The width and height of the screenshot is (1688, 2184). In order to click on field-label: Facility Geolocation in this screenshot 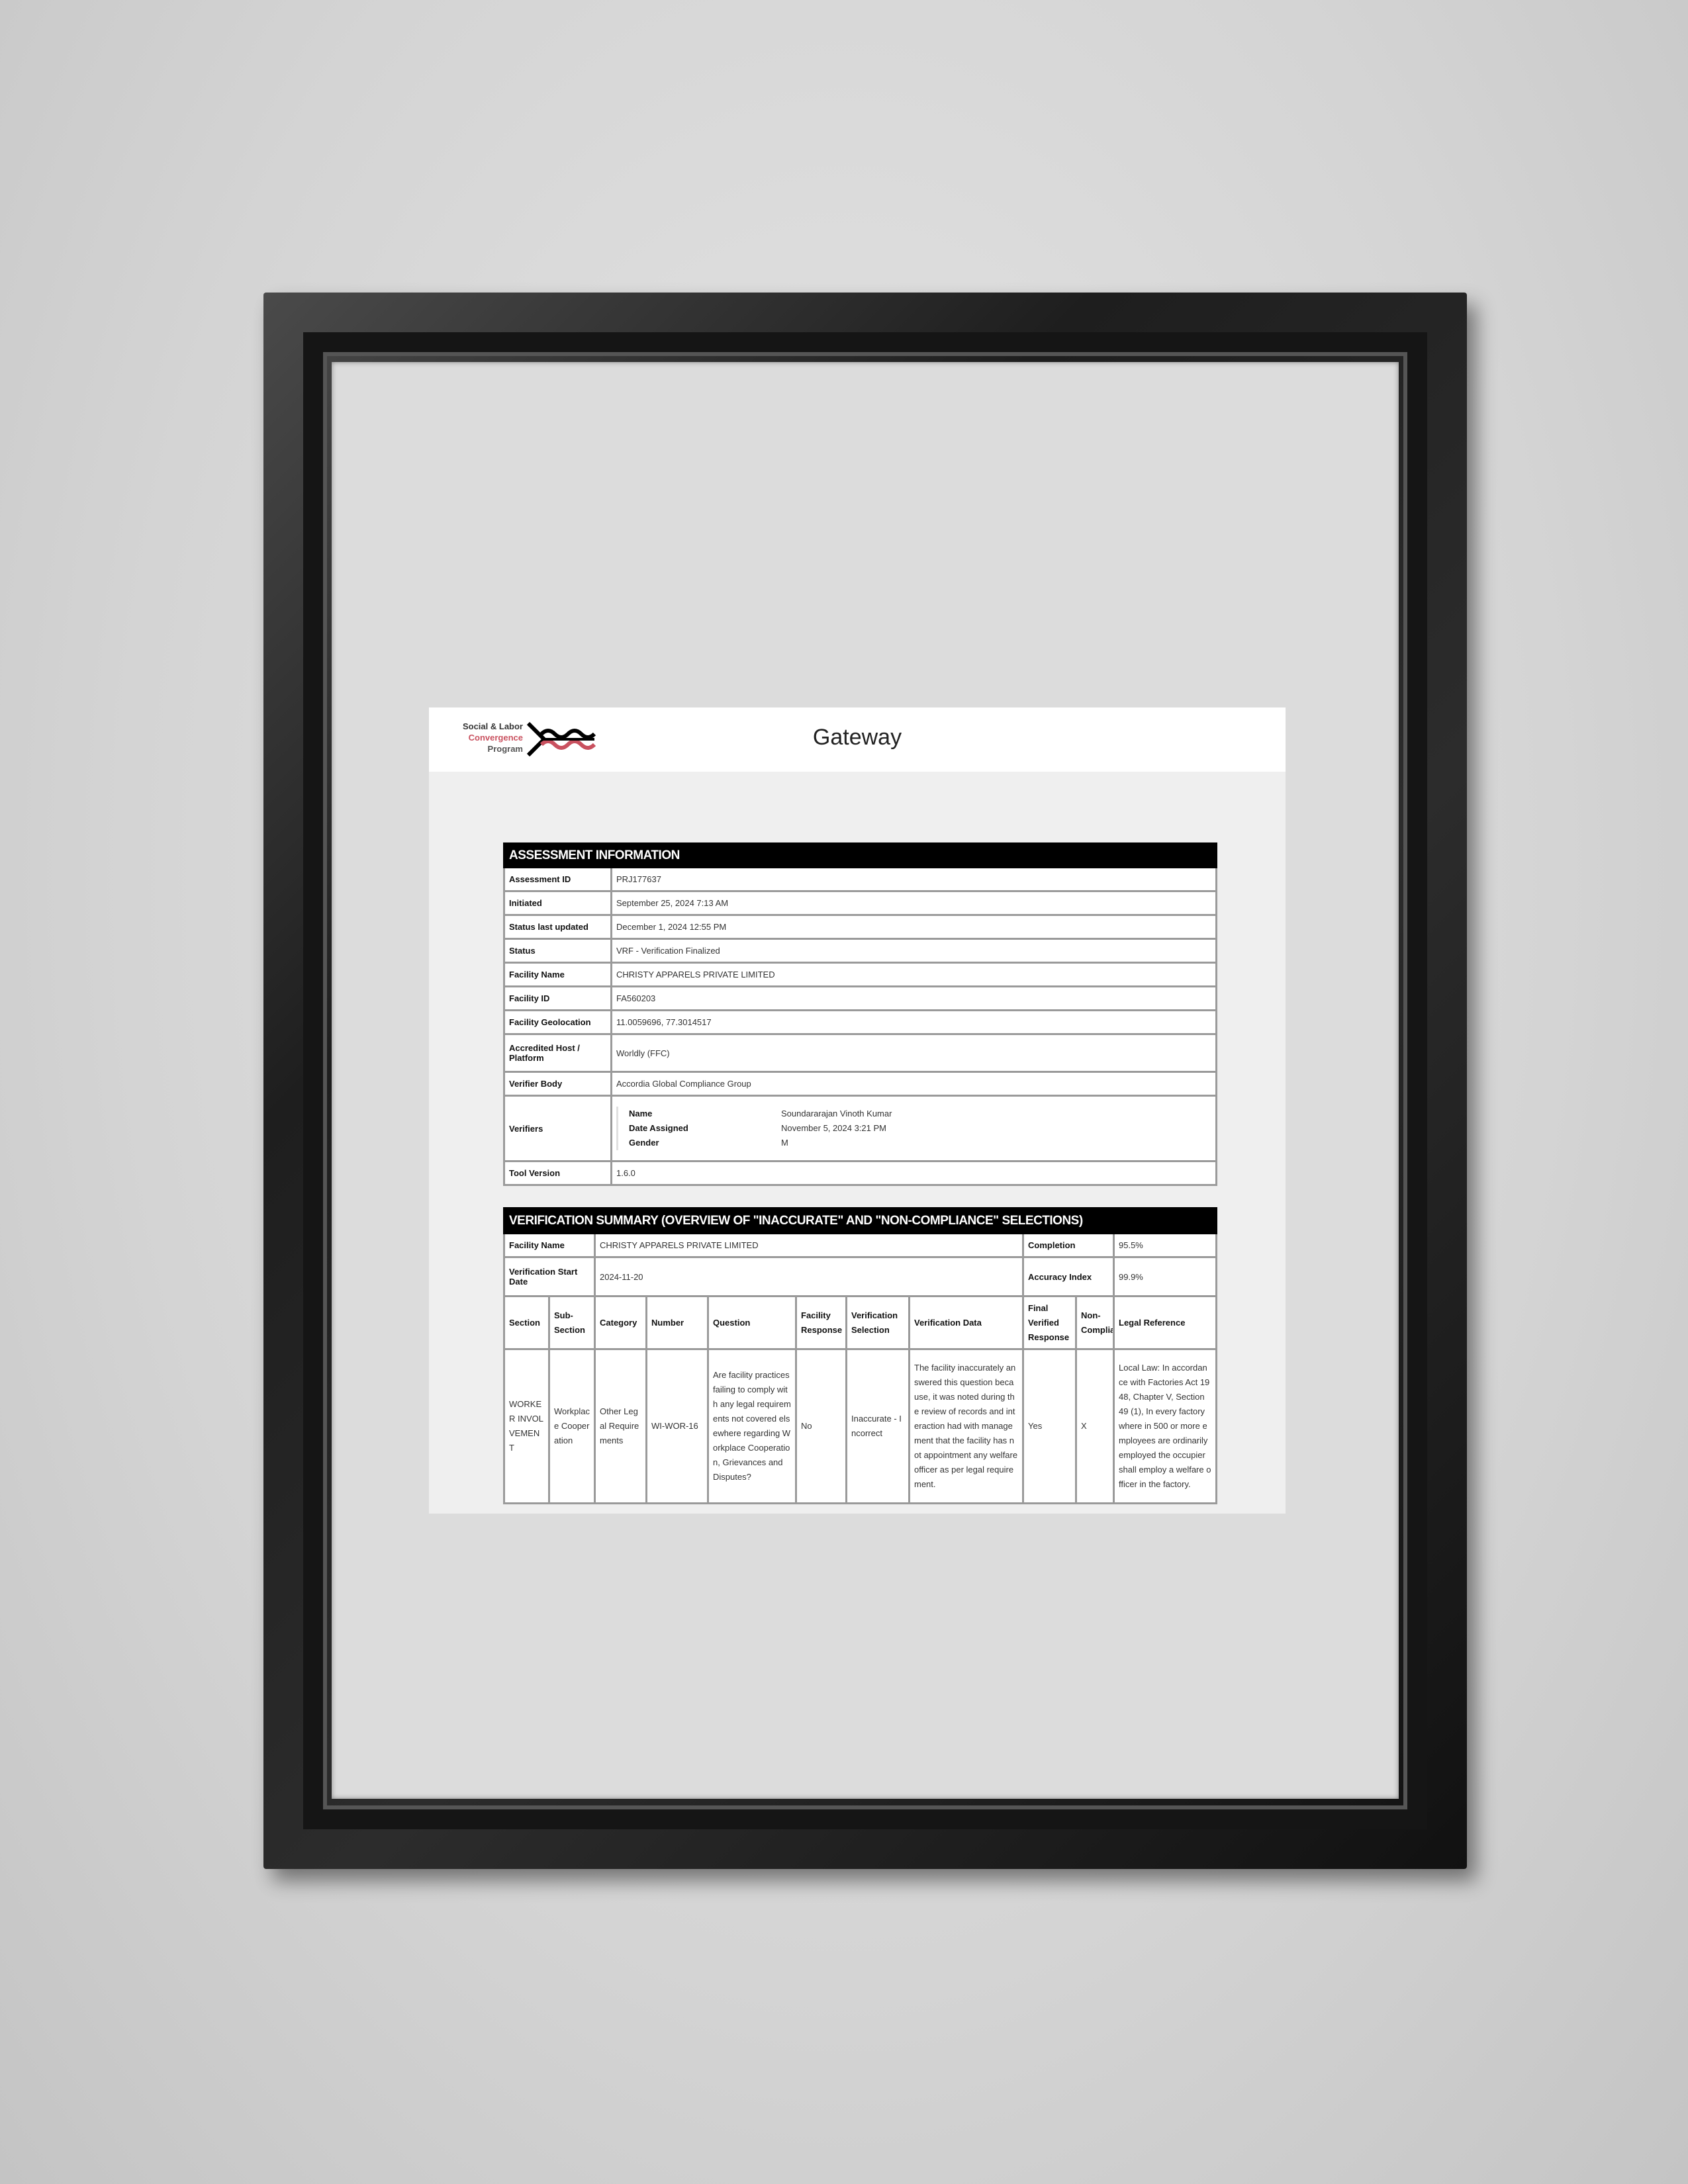, I will do `click(557, 1022)`.